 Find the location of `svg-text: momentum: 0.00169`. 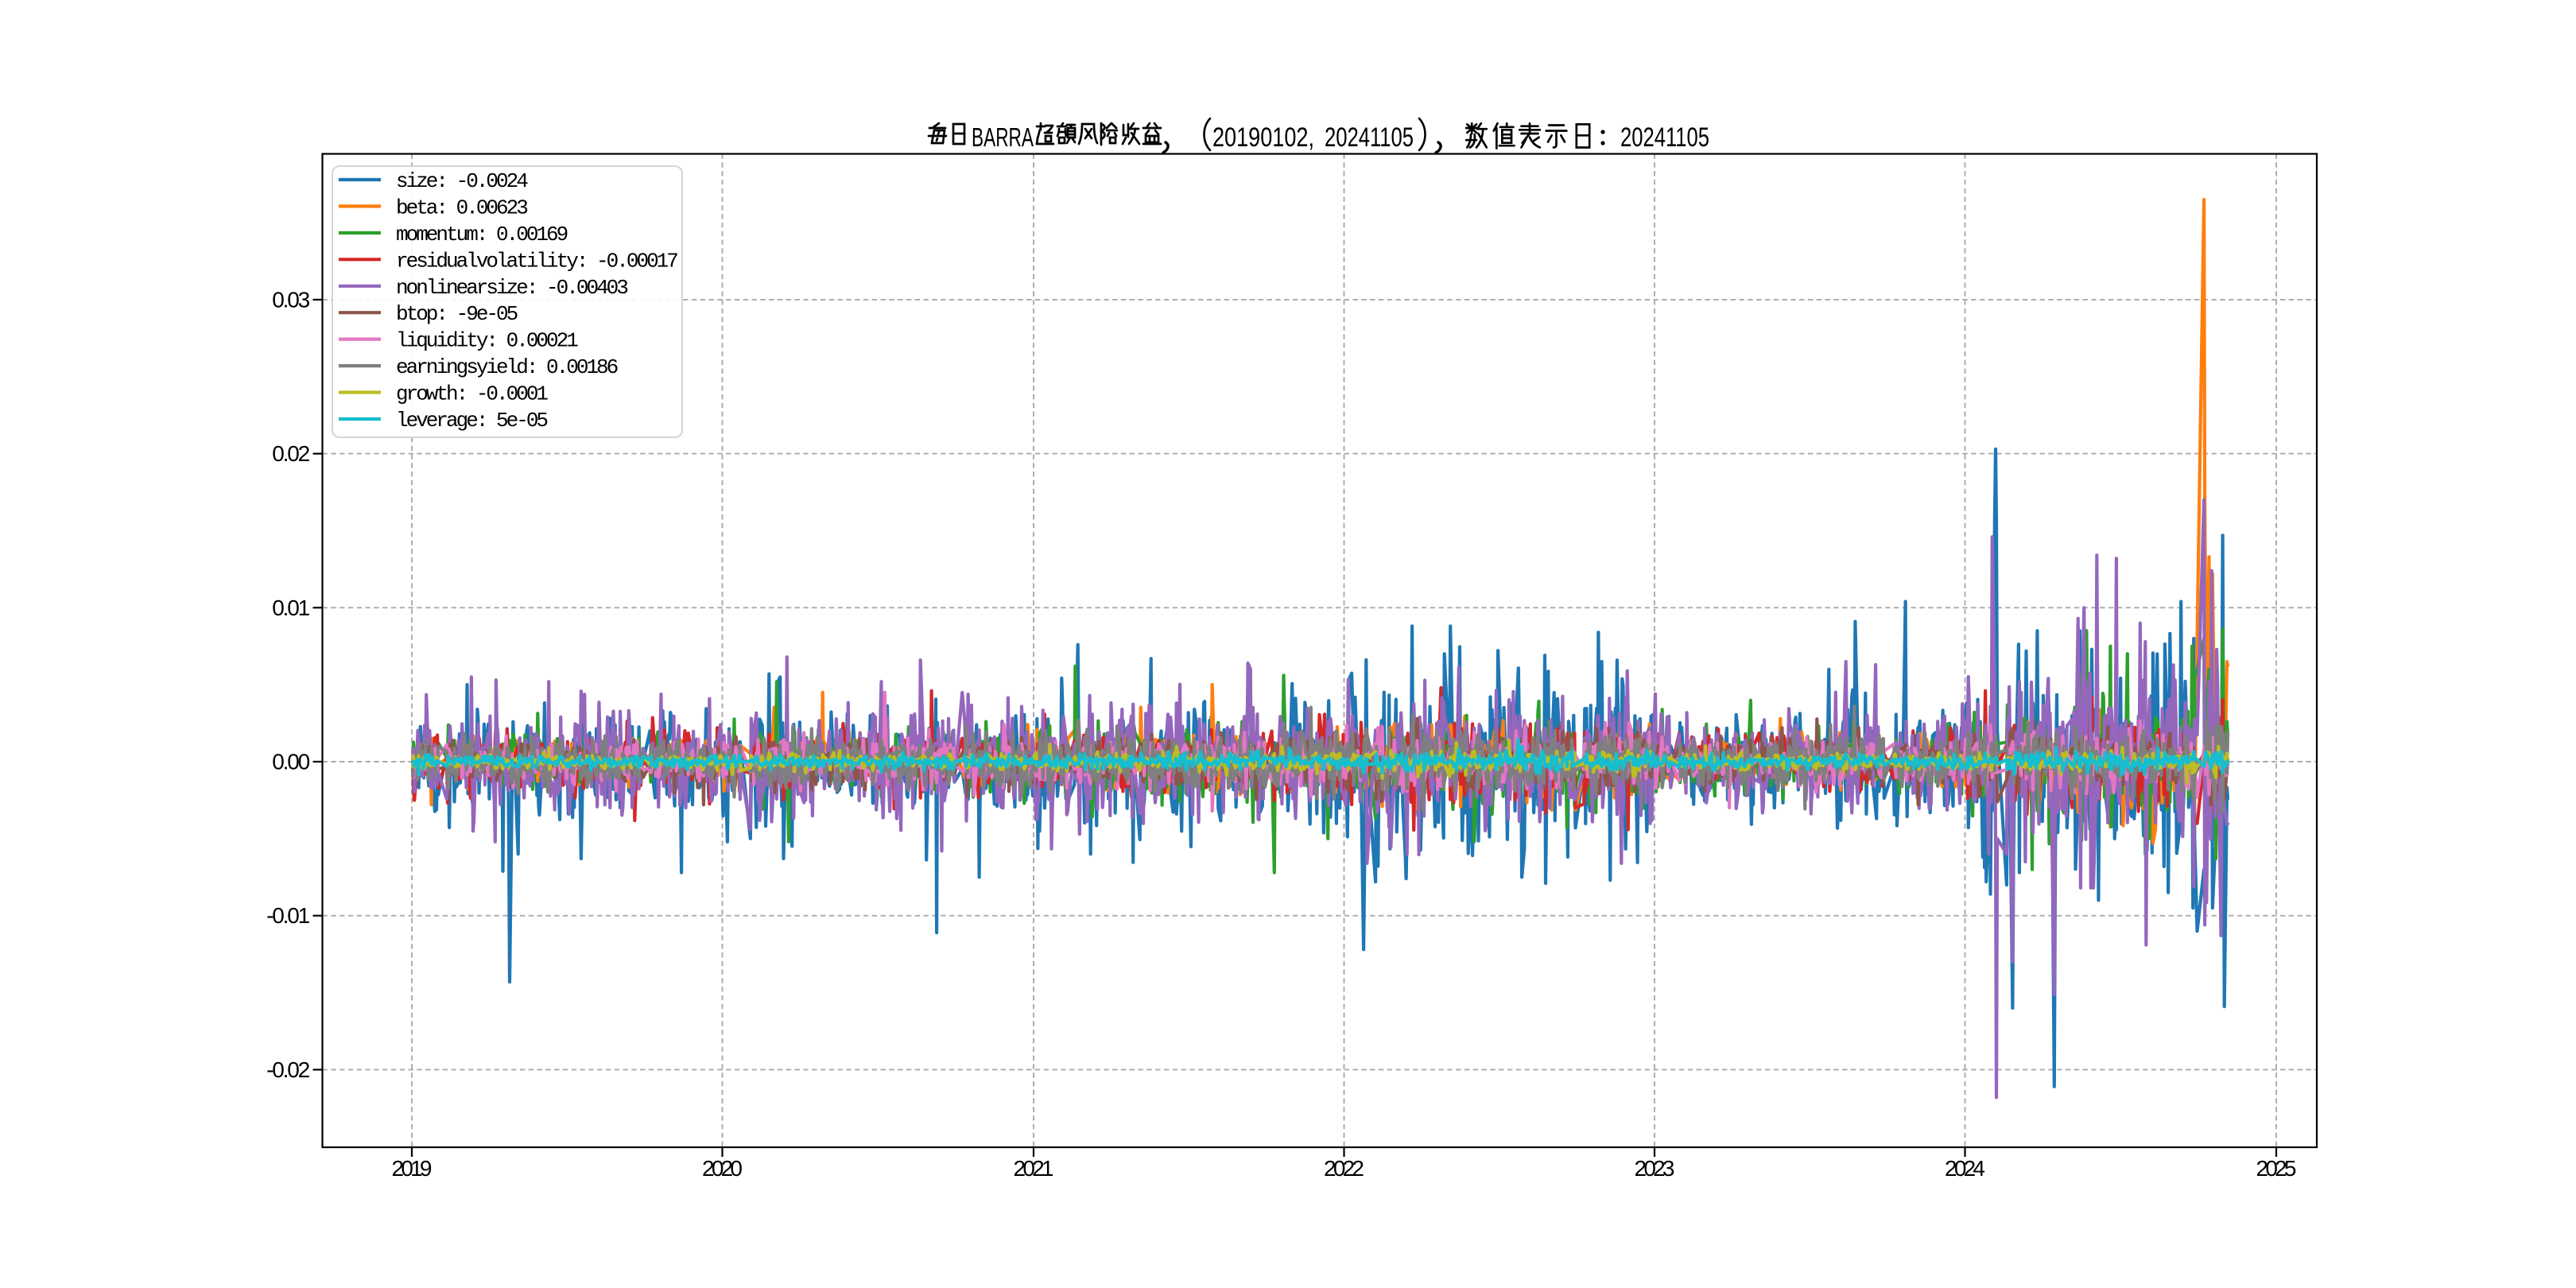

svg-text: momentum: 0.00169 is located at coordinates (482, 234).